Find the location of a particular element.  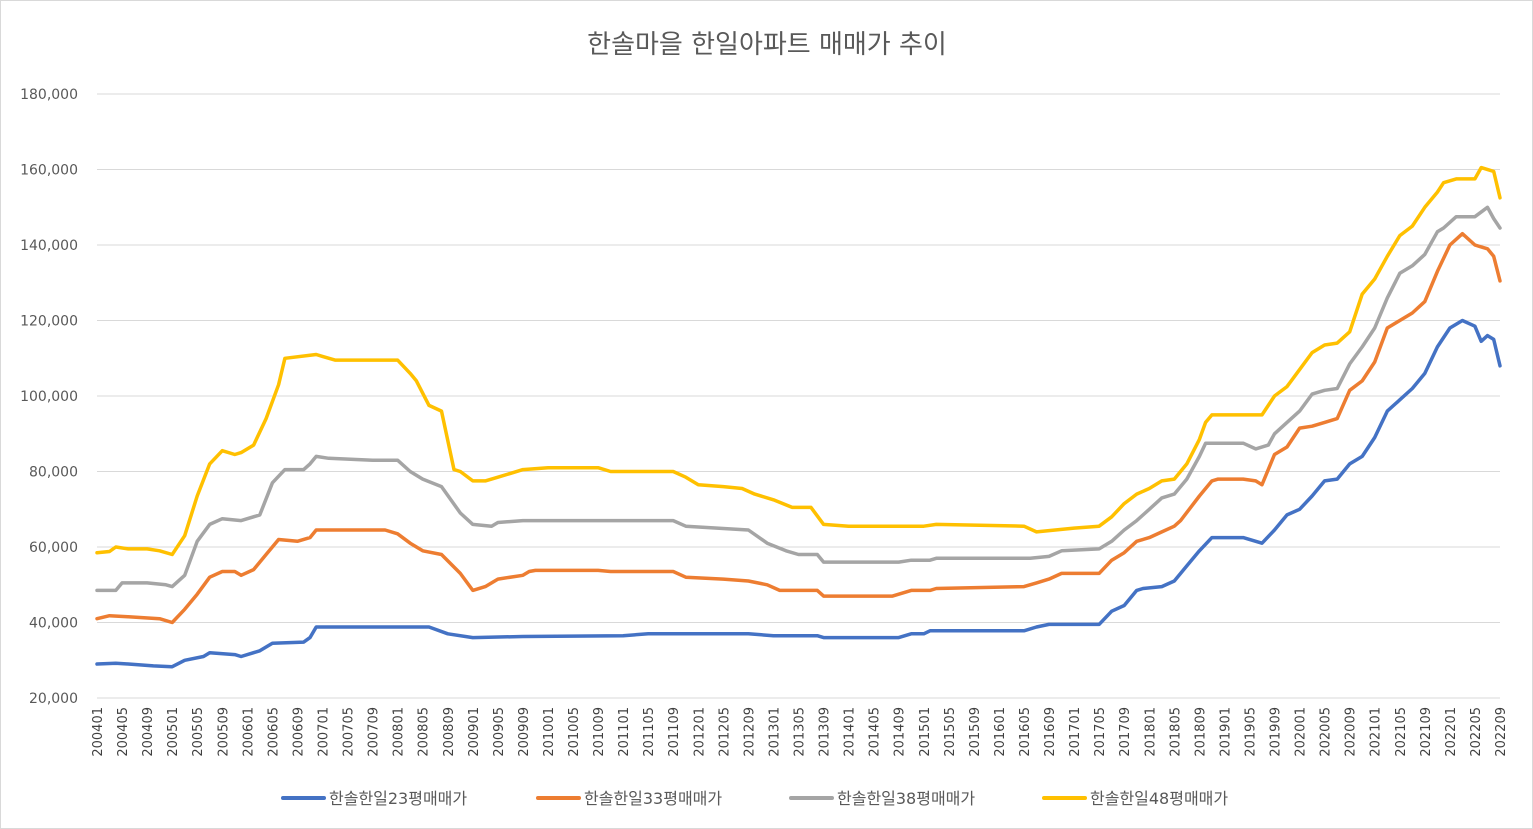

x-tick-label: 201905 is located at coordinates (1250, 732).